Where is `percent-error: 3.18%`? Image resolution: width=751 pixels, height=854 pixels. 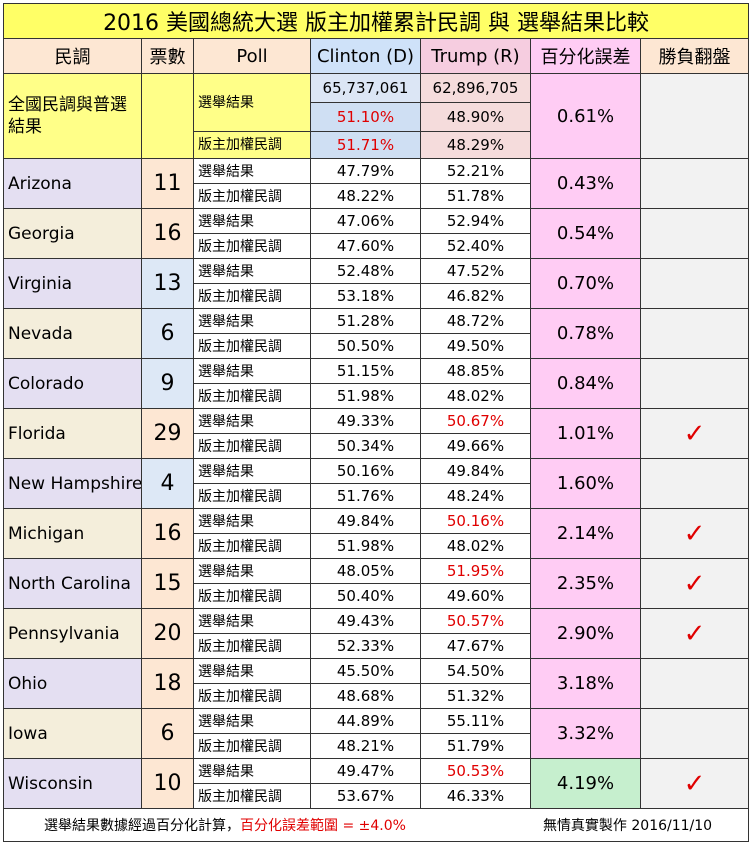 percent-error: 3.18% is located at coordinates (585, 683).